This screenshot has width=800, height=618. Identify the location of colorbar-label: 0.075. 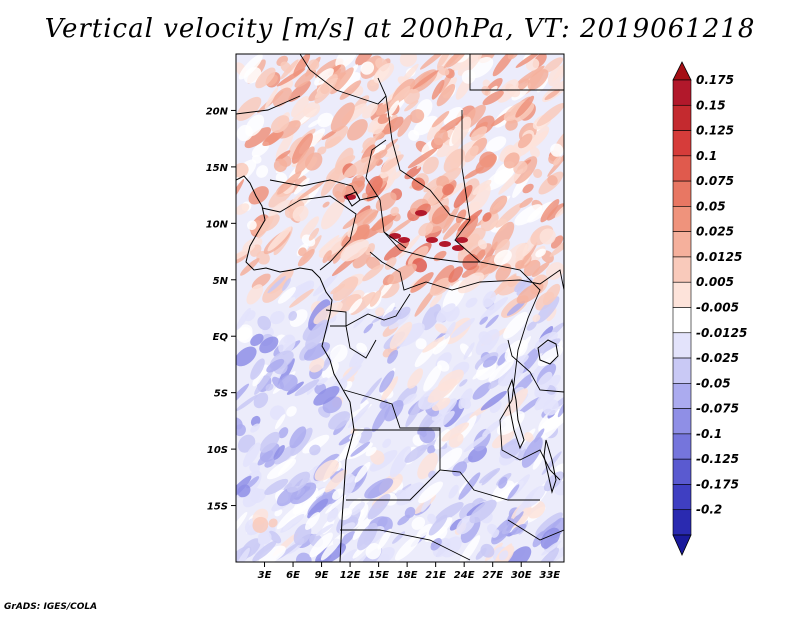
(715, 181).